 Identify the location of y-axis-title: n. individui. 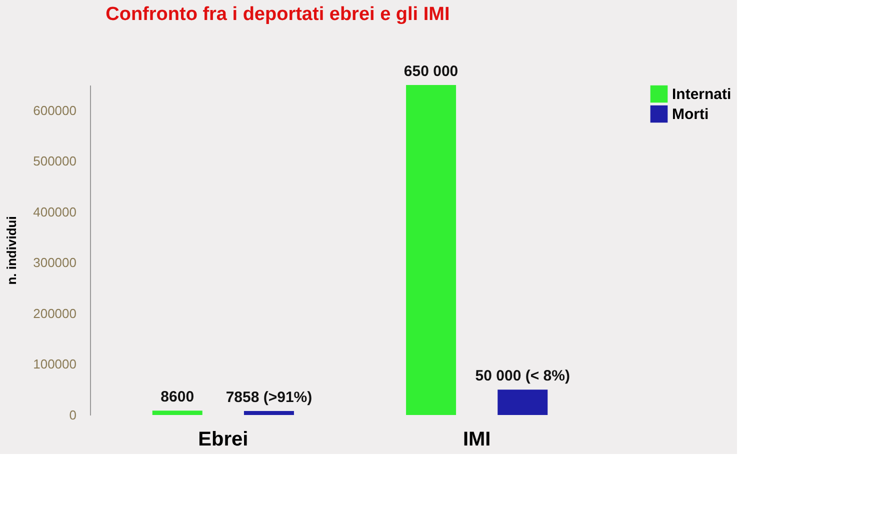
(12, 250).